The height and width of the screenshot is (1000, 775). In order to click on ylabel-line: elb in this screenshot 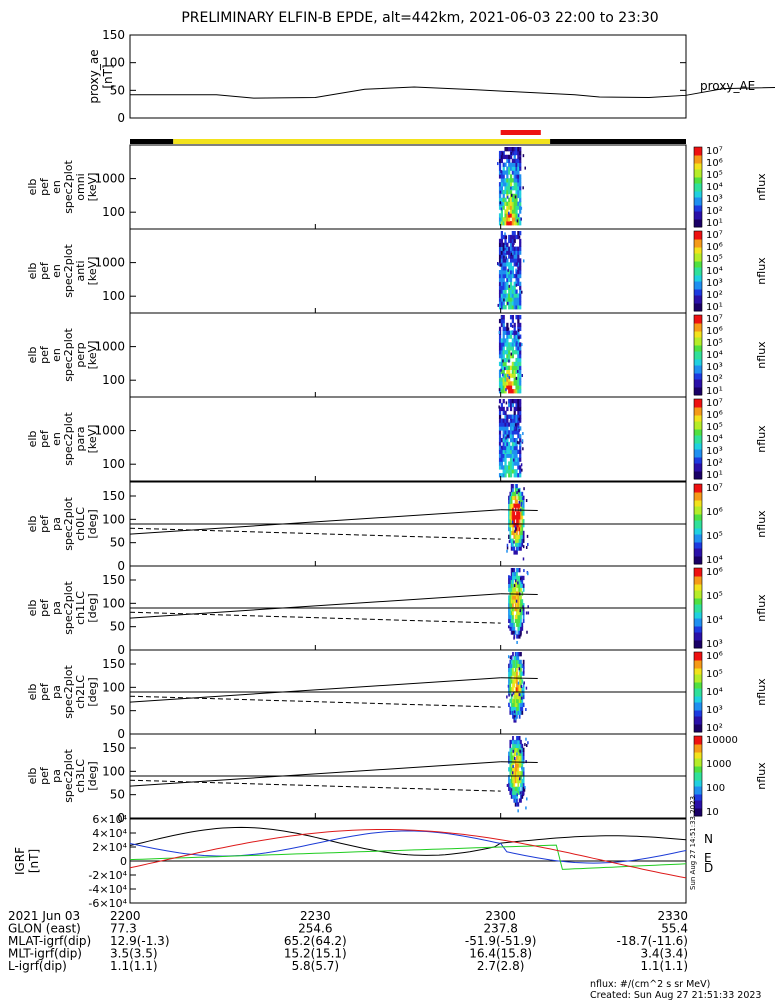, I will do `click(32, 187)`.